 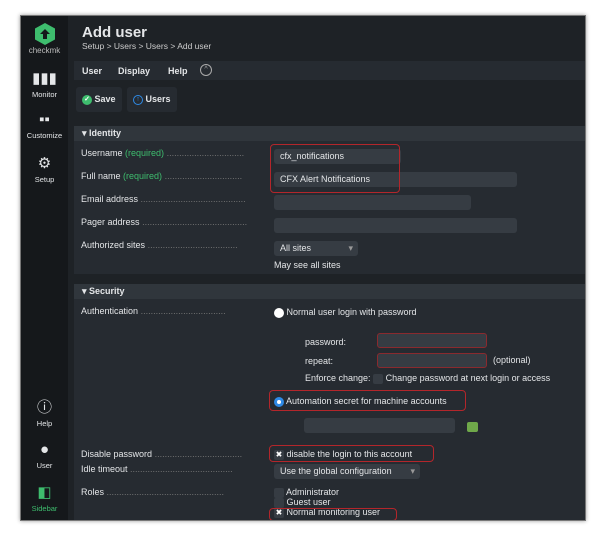 I want to click on info-icon: ⓘ, so click(x=44, y=407).